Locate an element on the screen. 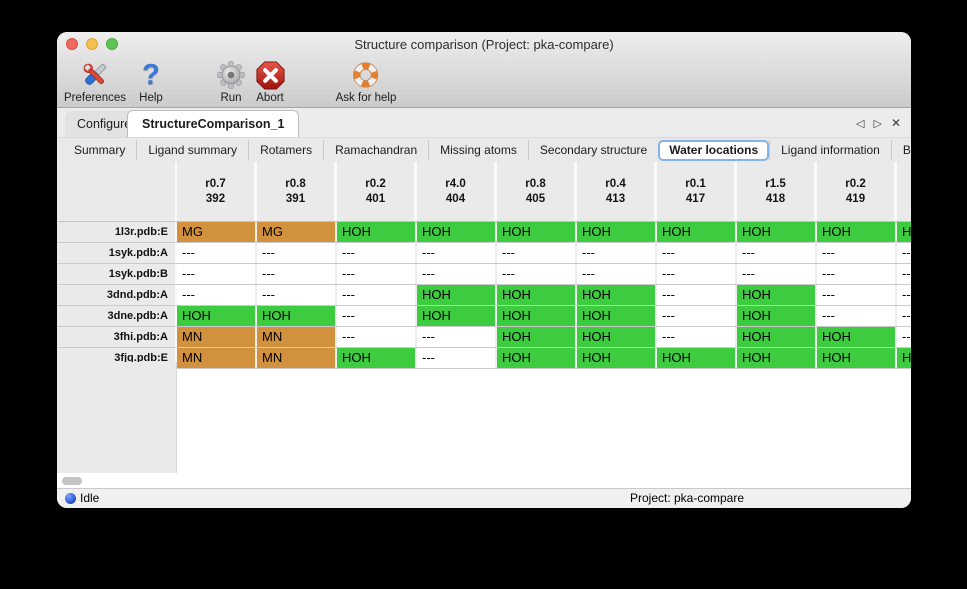  column-header: r0.7 392 is located at coordinates (217, 191).